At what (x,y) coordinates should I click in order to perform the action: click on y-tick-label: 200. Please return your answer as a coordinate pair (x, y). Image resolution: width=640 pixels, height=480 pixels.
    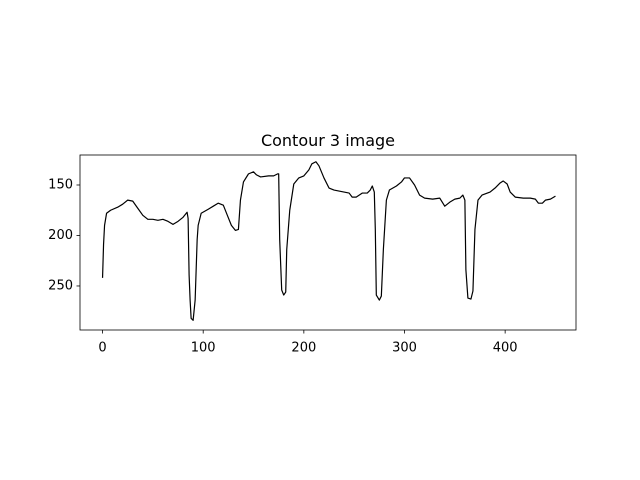
    Looking at the image, I should click on (60, 235).